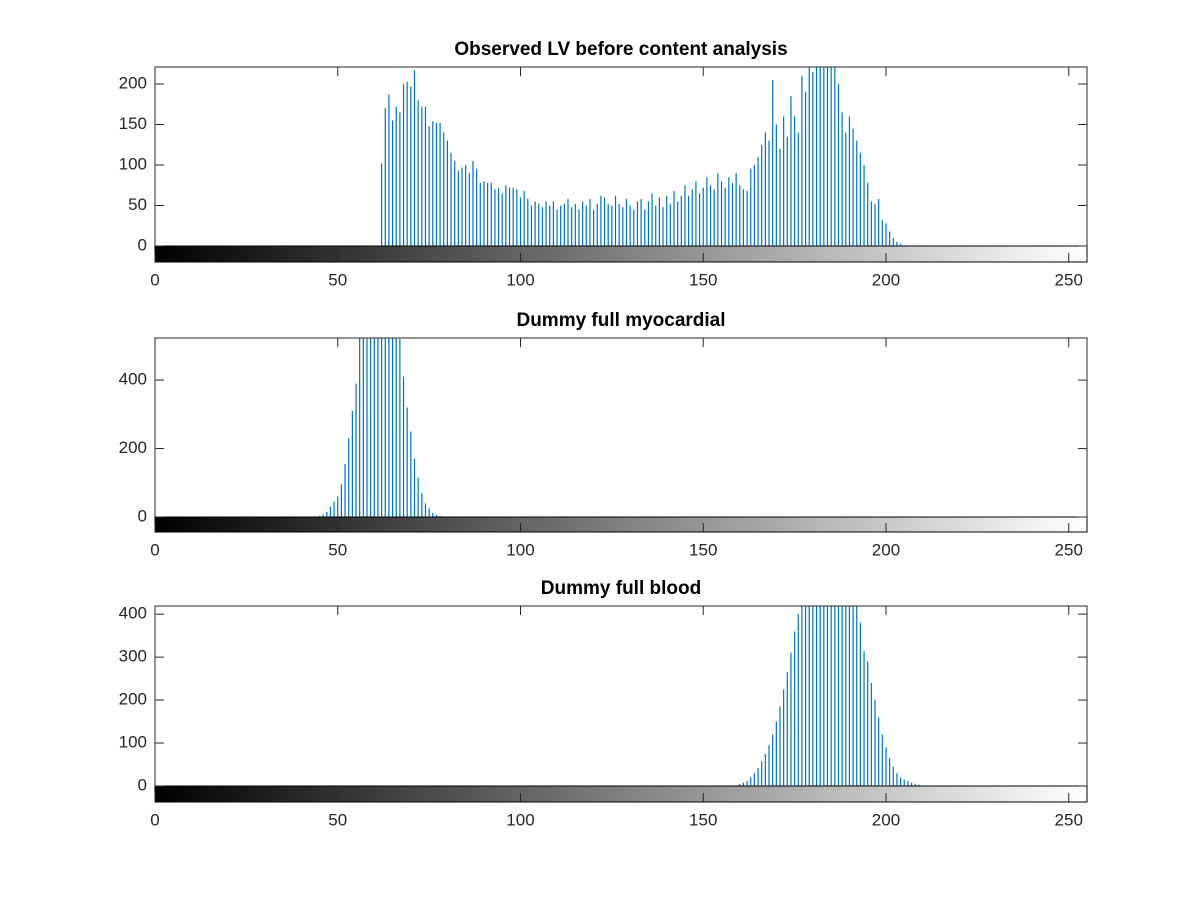  What do you see at coordinates (621, 588) in the screenshot?
I see `chart-title: Dummy full blood` at bounding box center [621, 588].